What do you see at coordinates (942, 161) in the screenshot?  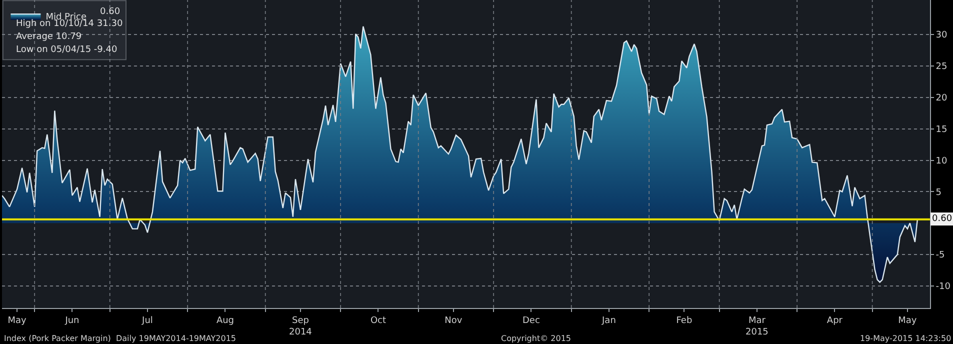 I see `y-tick-label: 10` at bounding box center [942, 161].